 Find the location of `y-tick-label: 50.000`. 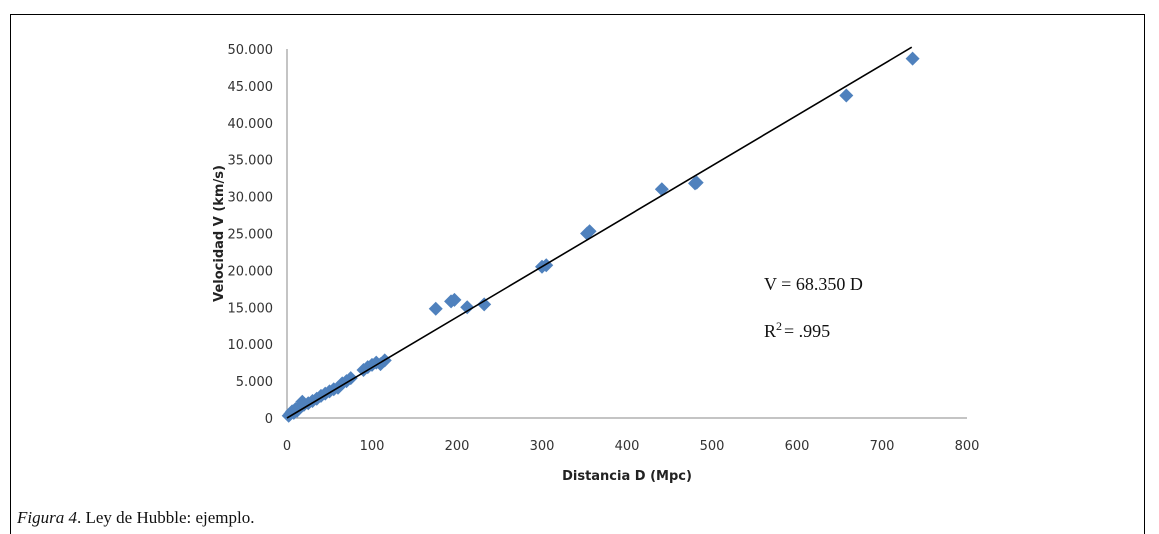

y-tick-label: 50.000 is located at coordinates (251, 50).